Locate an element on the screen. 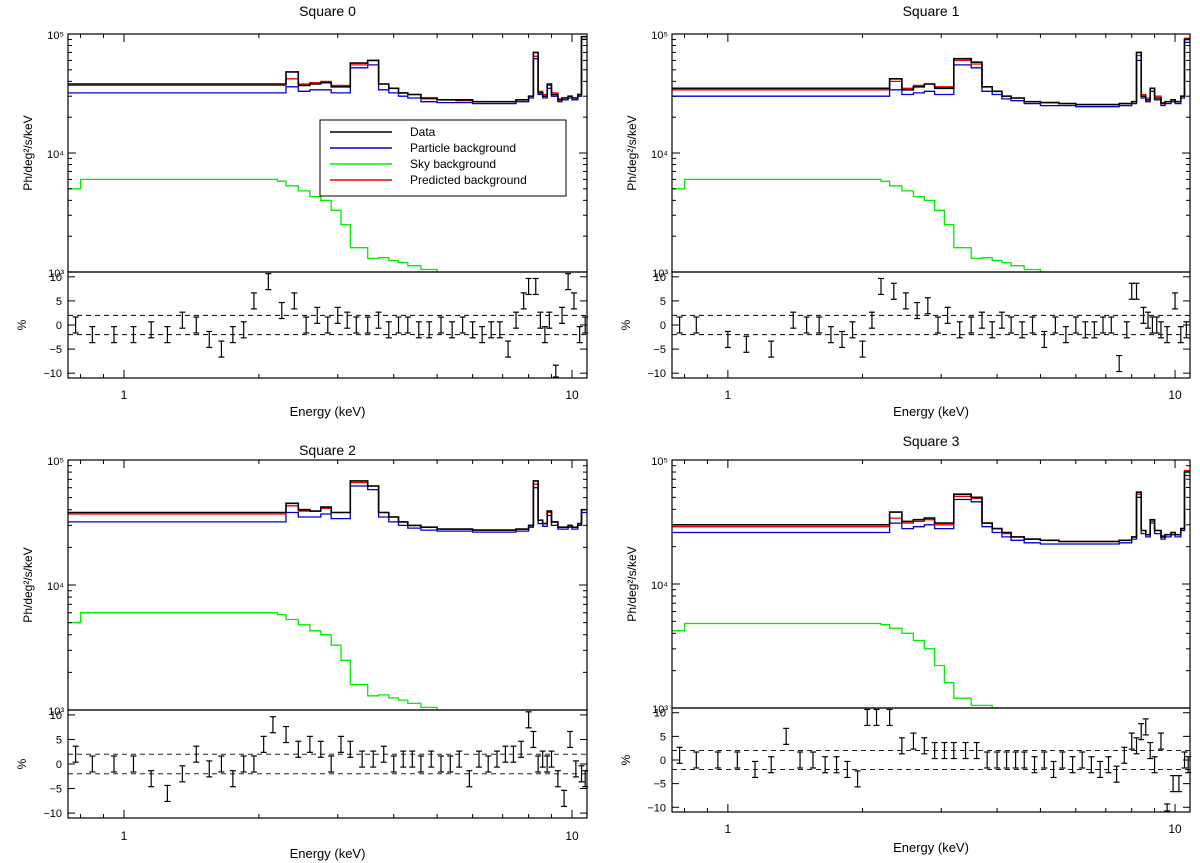 The image size is (1200, 863). y-tick-label: 10⁵ is located at coordinates (659, 36).